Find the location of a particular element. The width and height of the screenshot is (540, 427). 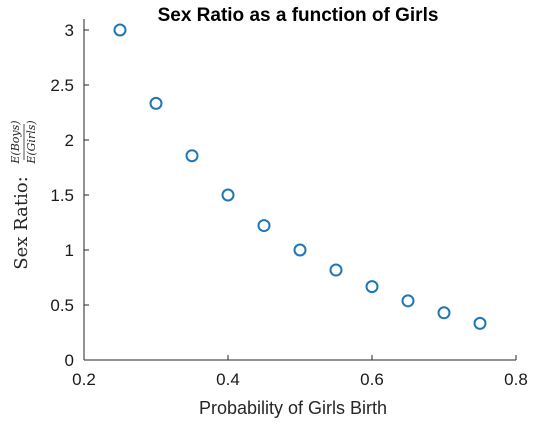

y-tick-label: 0.5 is located at coordinates (62, 305).